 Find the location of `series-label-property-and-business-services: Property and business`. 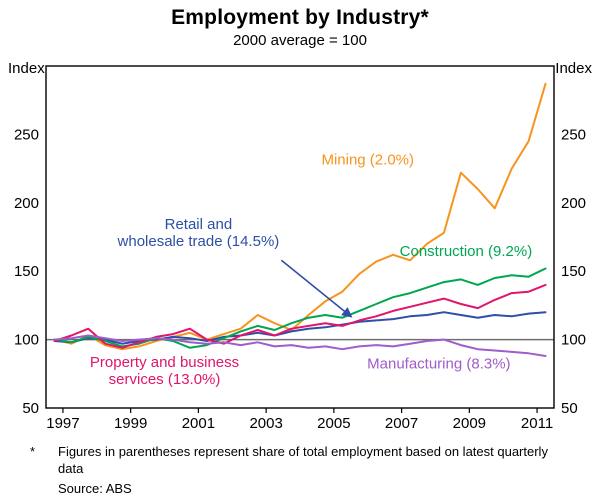

series-label-property-and-business-services: Property and business is located at coordinates (164, 362).